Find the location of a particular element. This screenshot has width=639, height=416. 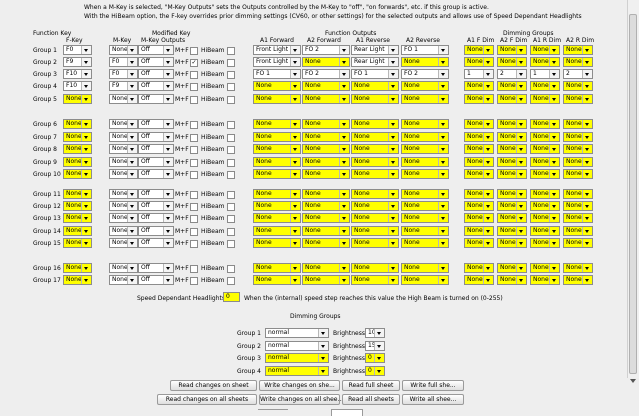

a1-forward-select: FO 1 is located at coordinates (277, 74).